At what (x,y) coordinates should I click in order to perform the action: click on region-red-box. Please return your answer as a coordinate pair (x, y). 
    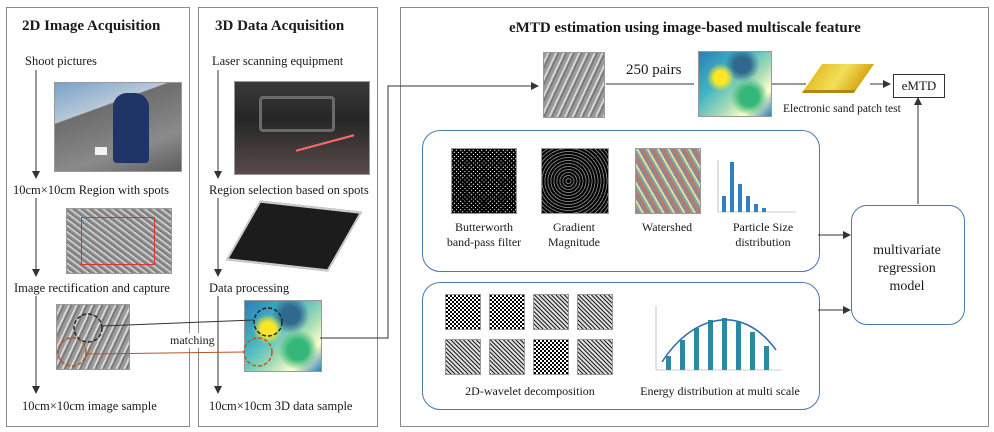
    Looking at the image, I should click on (118, 241).